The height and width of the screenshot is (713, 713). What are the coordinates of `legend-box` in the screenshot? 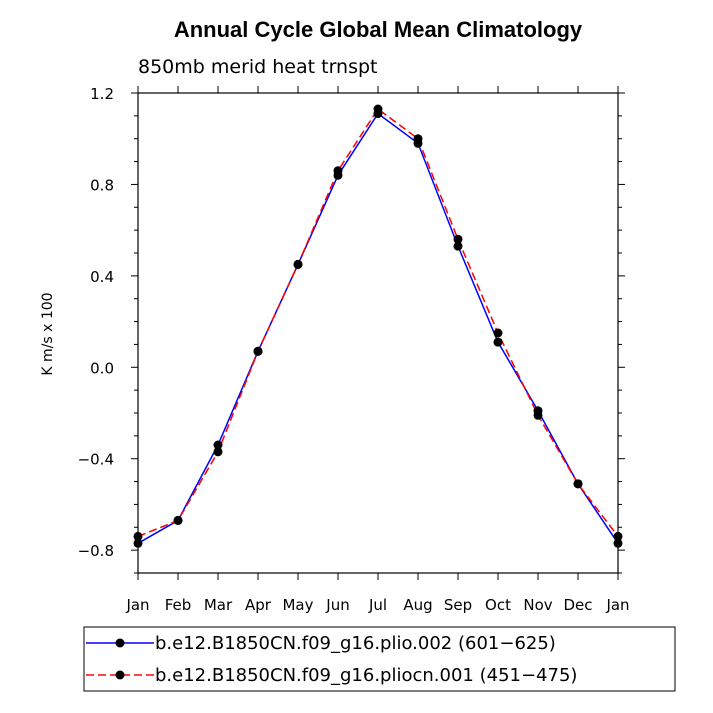 It's located at (379, 659).